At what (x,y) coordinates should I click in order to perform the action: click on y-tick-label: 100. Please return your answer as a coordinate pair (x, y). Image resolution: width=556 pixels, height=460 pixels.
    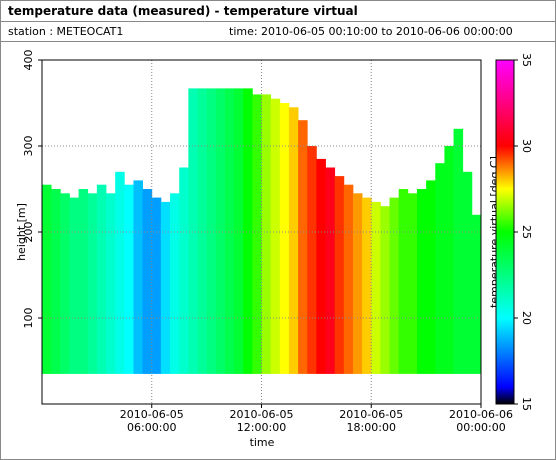
    Looking at the image, I should click on (28, 318).